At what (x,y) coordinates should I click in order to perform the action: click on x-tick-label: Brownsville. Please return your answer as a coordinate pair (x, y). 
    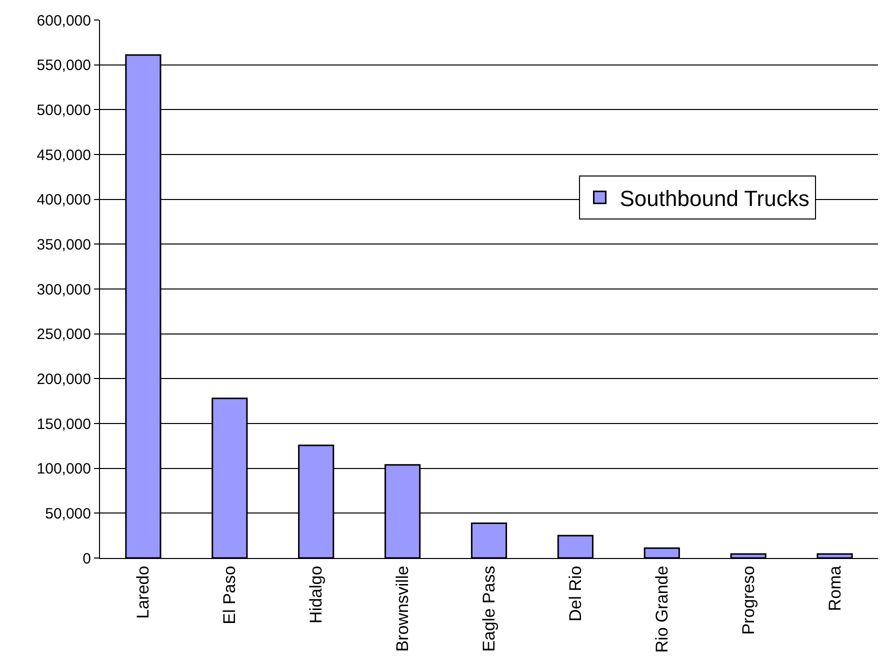
    Looking at the image, I should click on (402, 609).